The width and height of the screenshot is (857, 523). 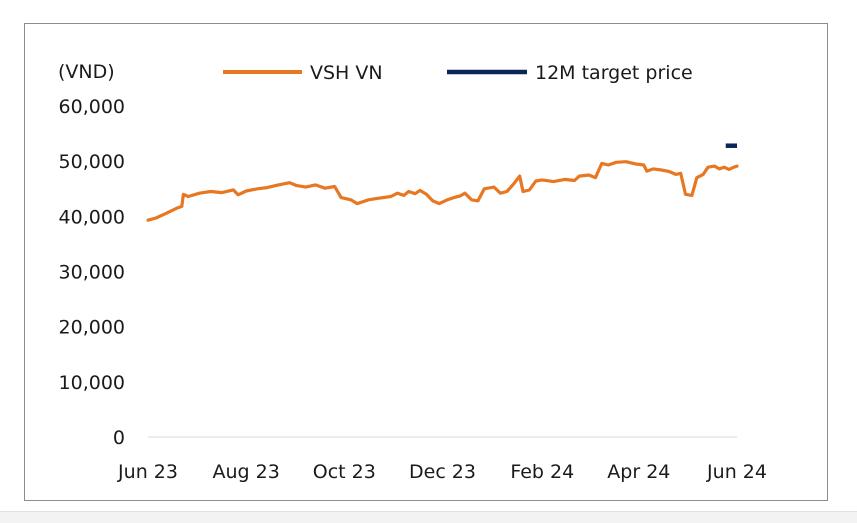 What do you see at coordinates (428, 517) in the screenshot?
I see `bottom-strip` at bounding box center [428, 517].